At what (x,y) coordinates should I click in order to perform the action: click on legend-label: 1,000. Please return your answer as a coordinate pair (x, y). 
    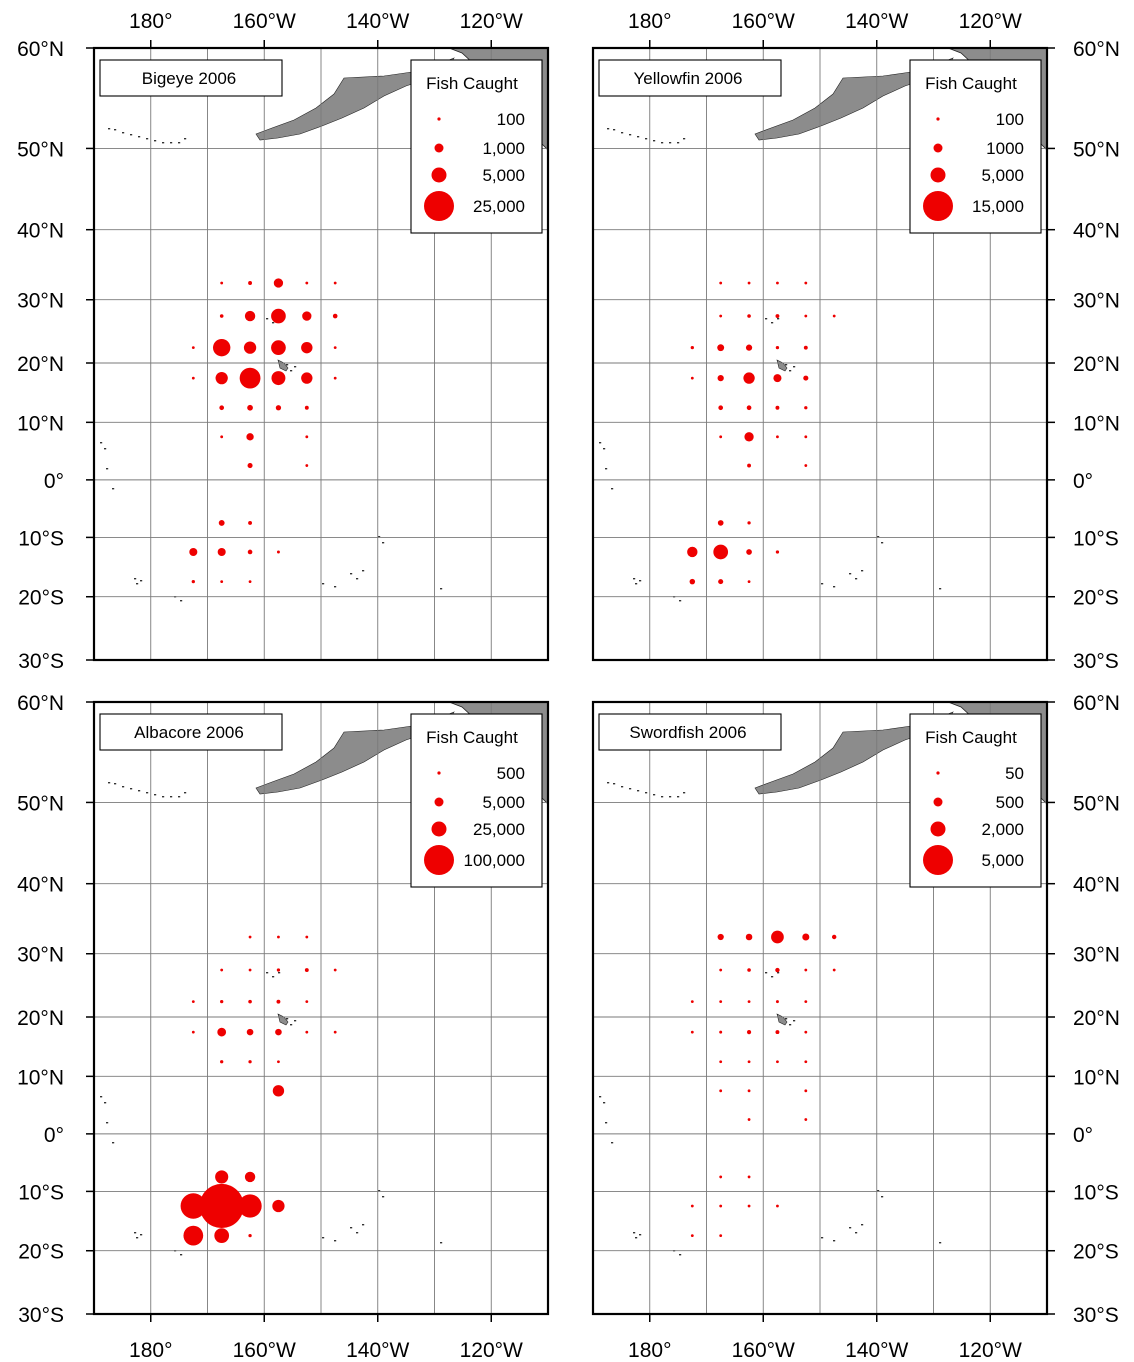
    Looking at the image, I should click on (503, 148).